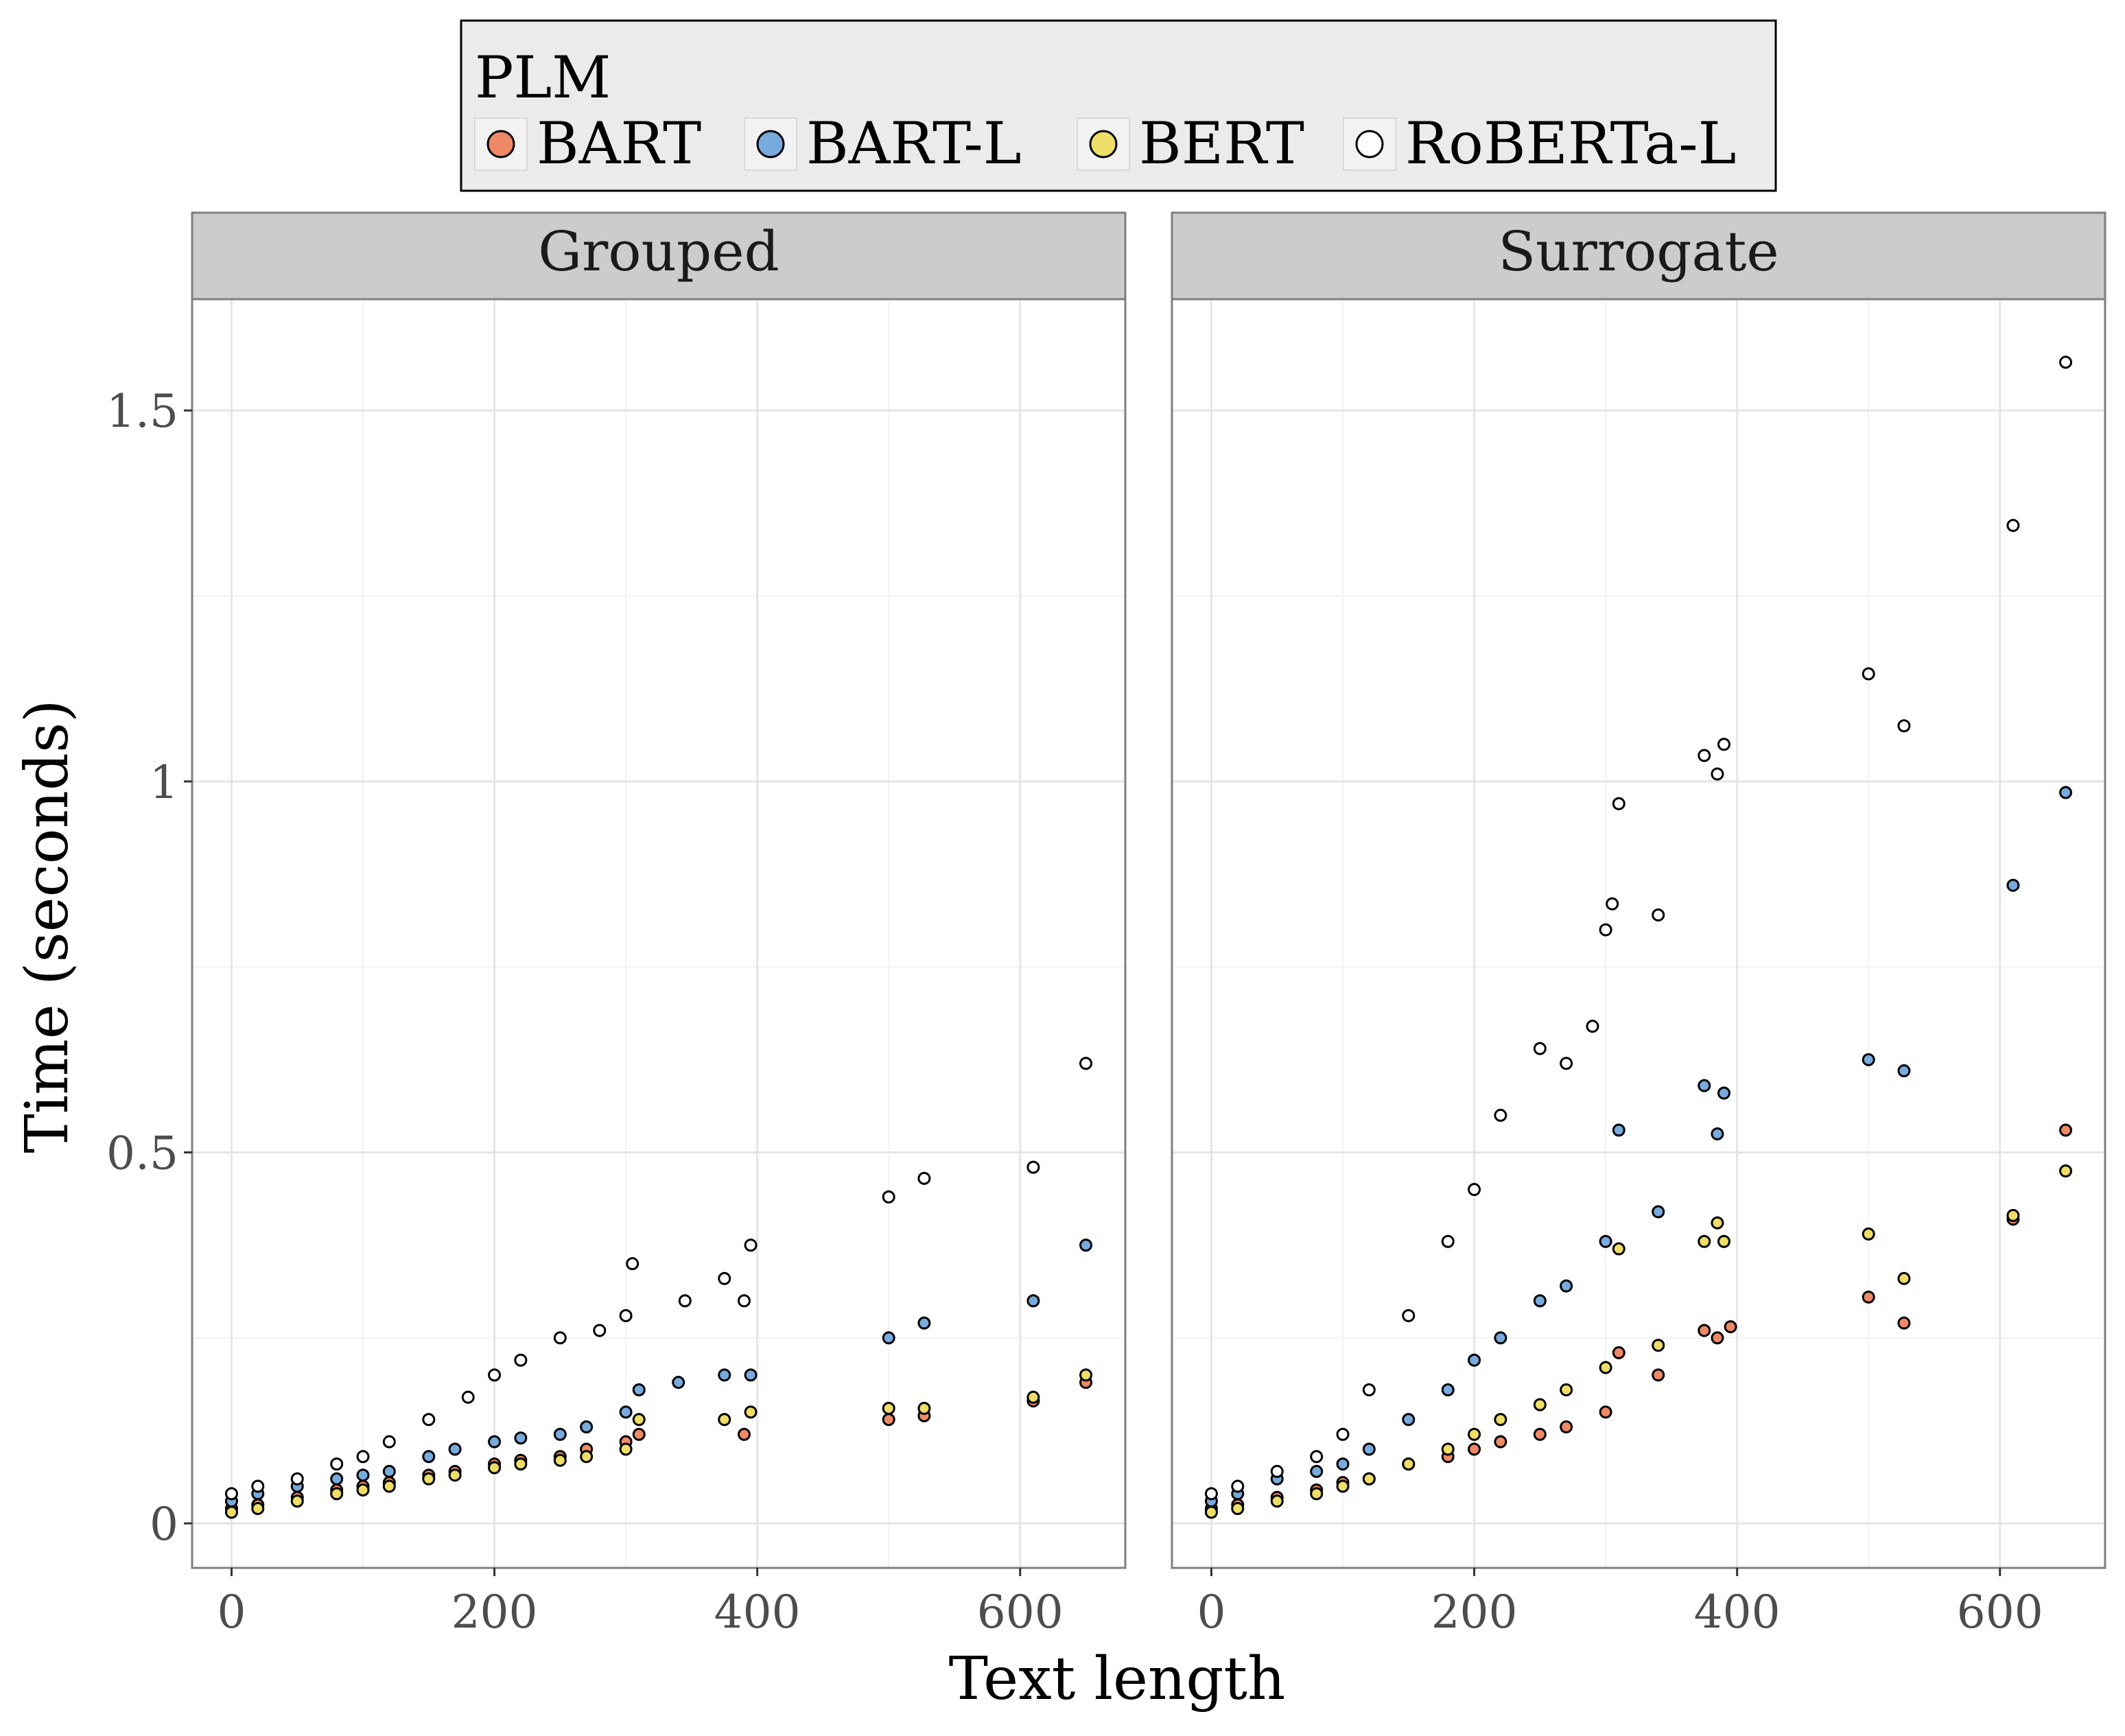 The height and width of the screenshot is (1736, 2125). Describe the element at coordinates (1570, 144) in the screenshot. I see `legend-label: RoBERTa-L` at that location.